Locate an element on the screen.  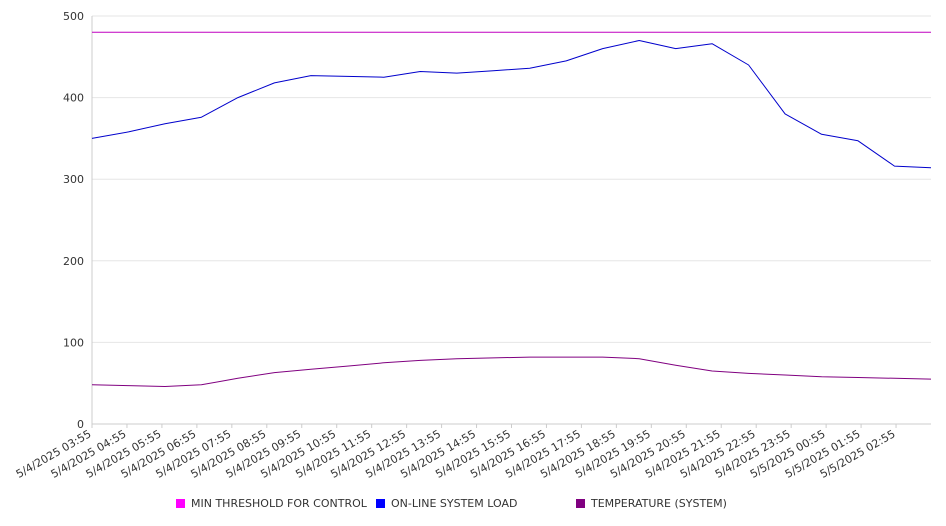
y-tick-label-4: 400 is located at coordinates (73, 98).